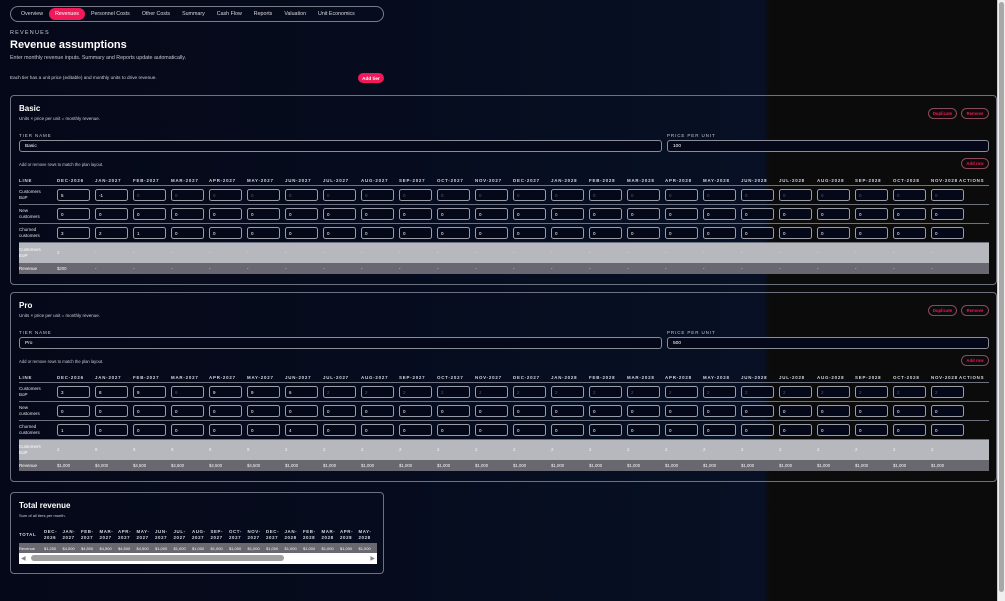  I want to click on tab-personnel-costs: Personnel Costs, so click(110, 14).